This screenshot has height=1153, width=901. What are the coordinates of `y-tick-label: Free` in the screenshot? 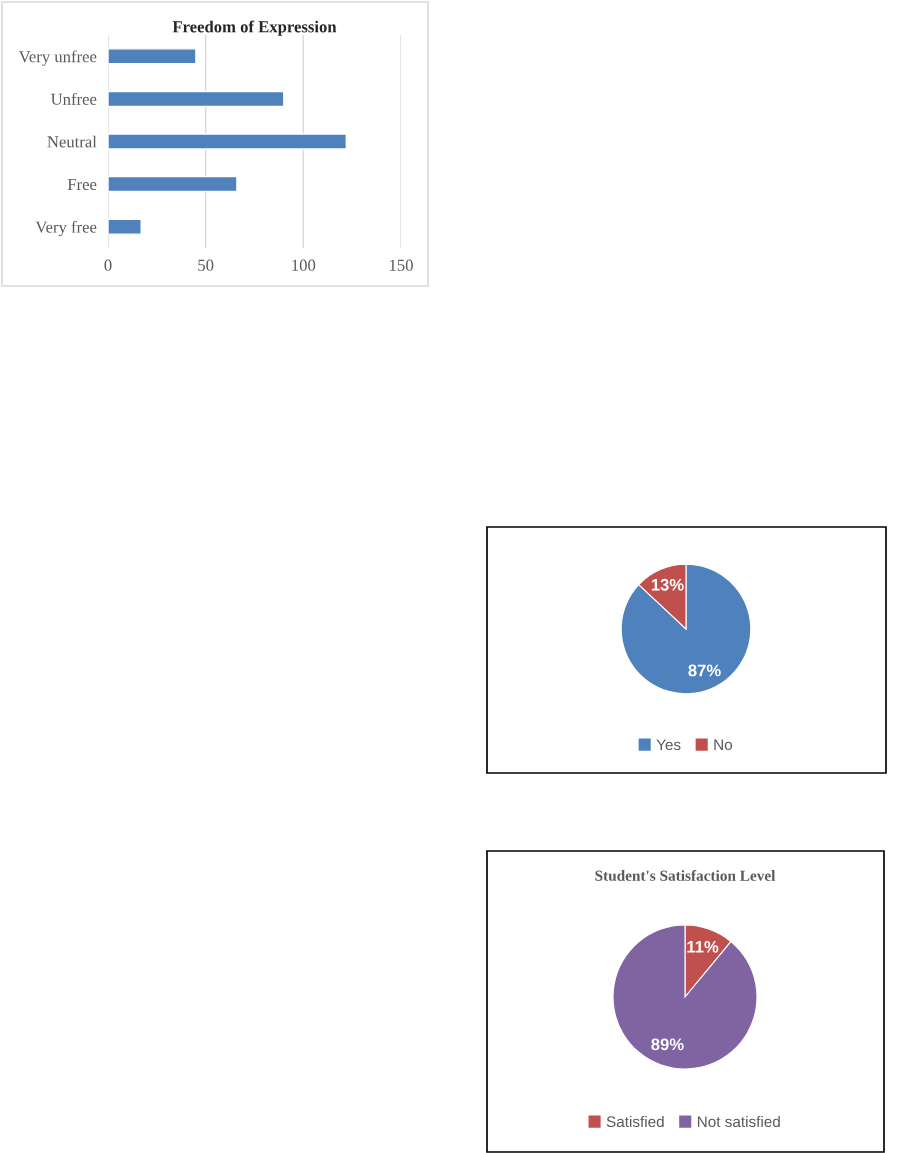 It's located at (82, 184).